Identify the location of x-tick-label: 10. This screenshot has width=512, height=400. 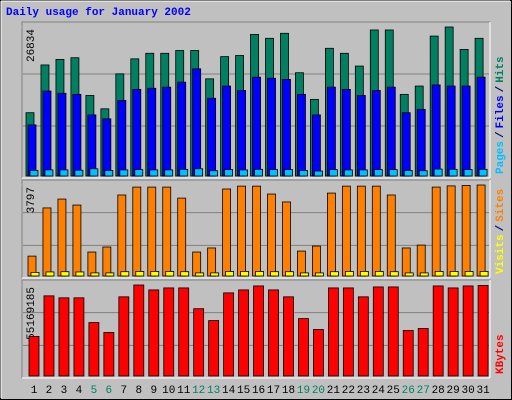
(168, 391).